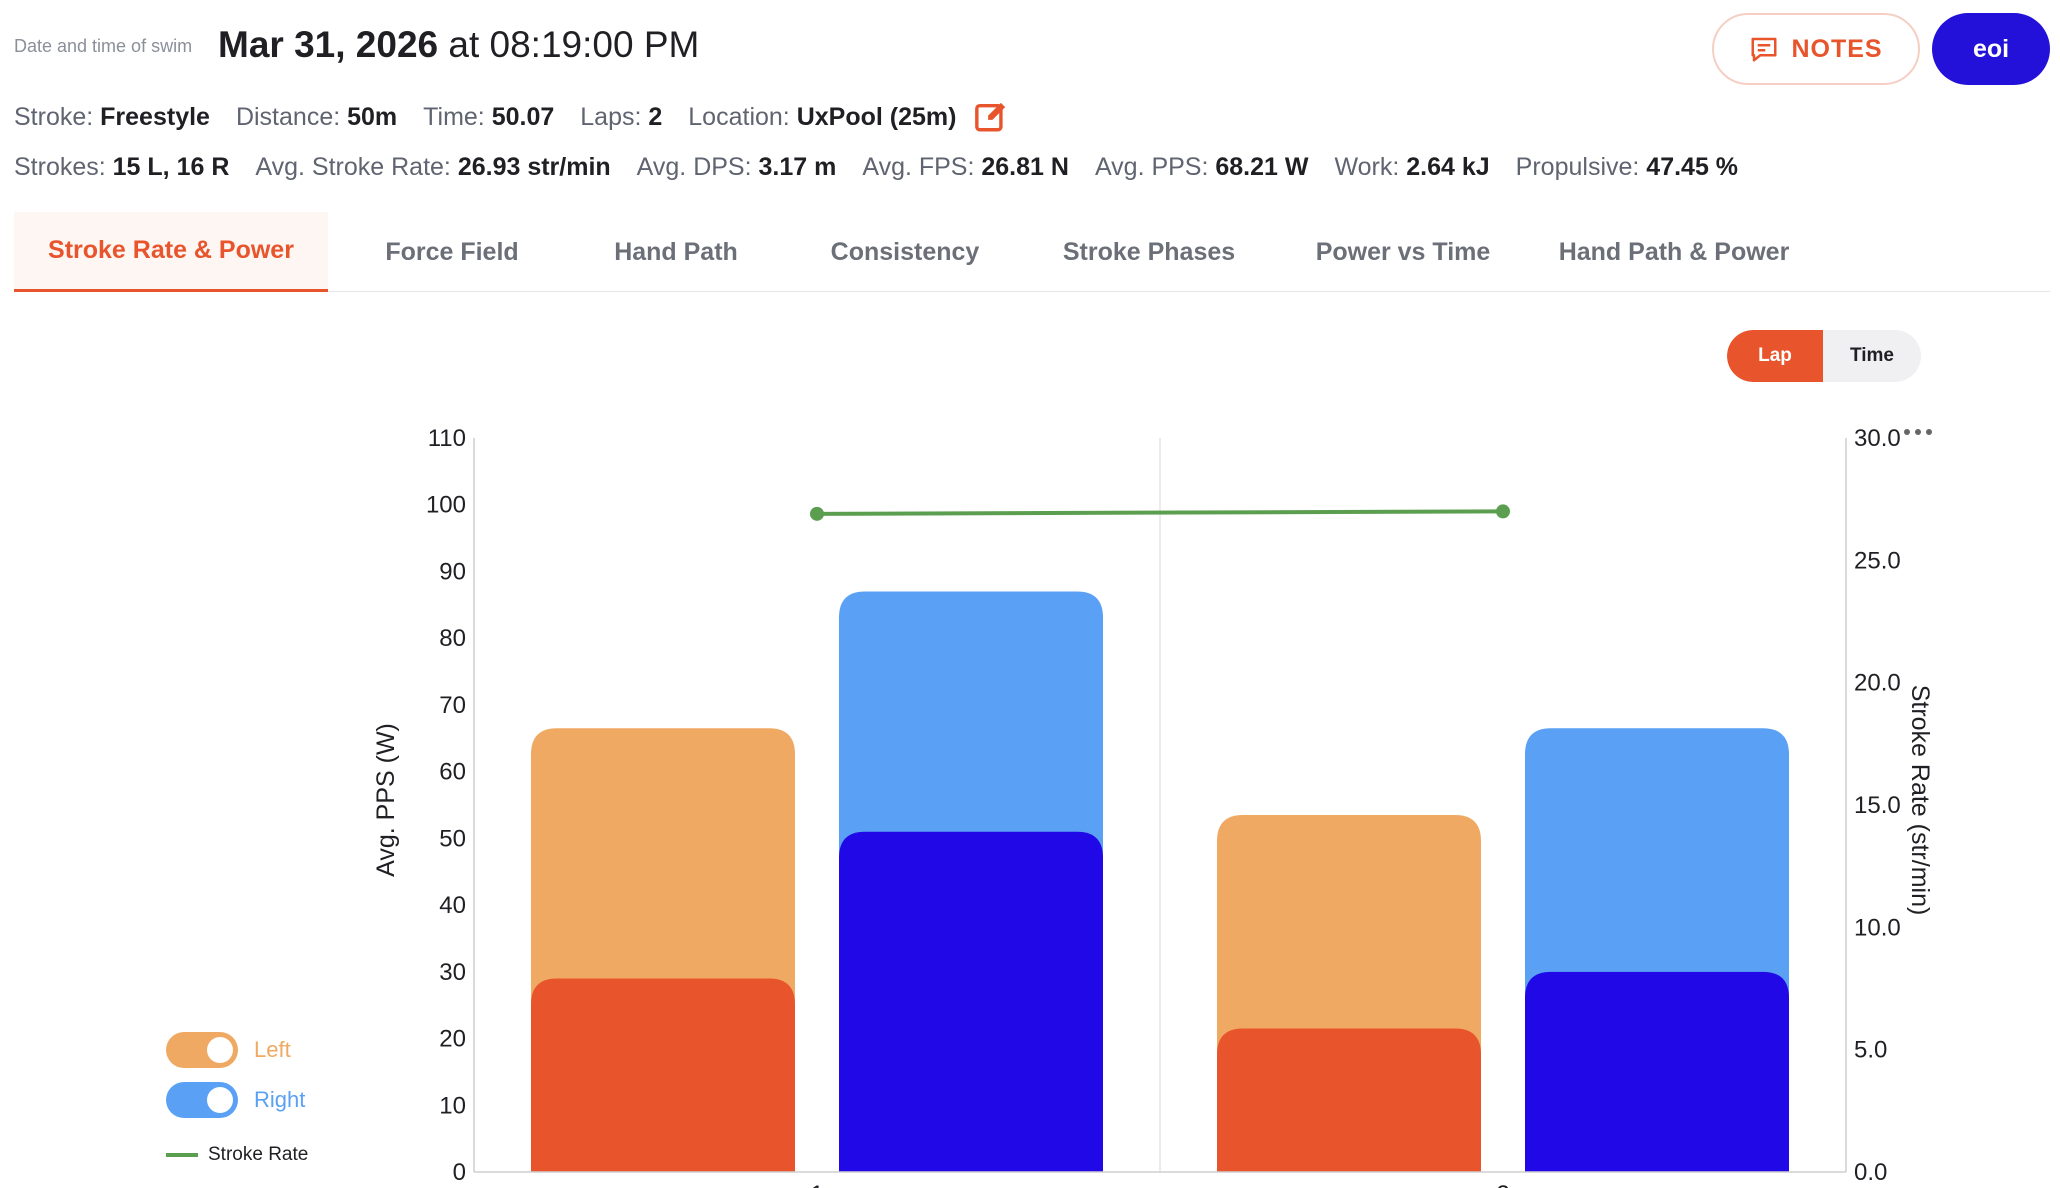  Describe the element at coordinates (112, 116) in the screenshot. I see `summary-stroke: Stroke: Freestyle` at that location.